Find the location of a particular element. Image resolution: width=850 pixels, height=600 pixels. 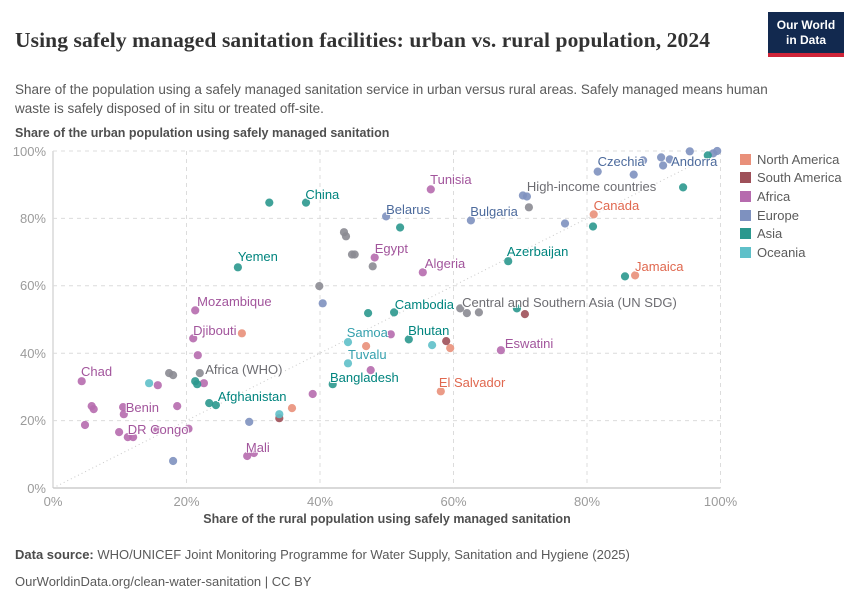

entity-label: Mali is located at coordinates (257, 448).